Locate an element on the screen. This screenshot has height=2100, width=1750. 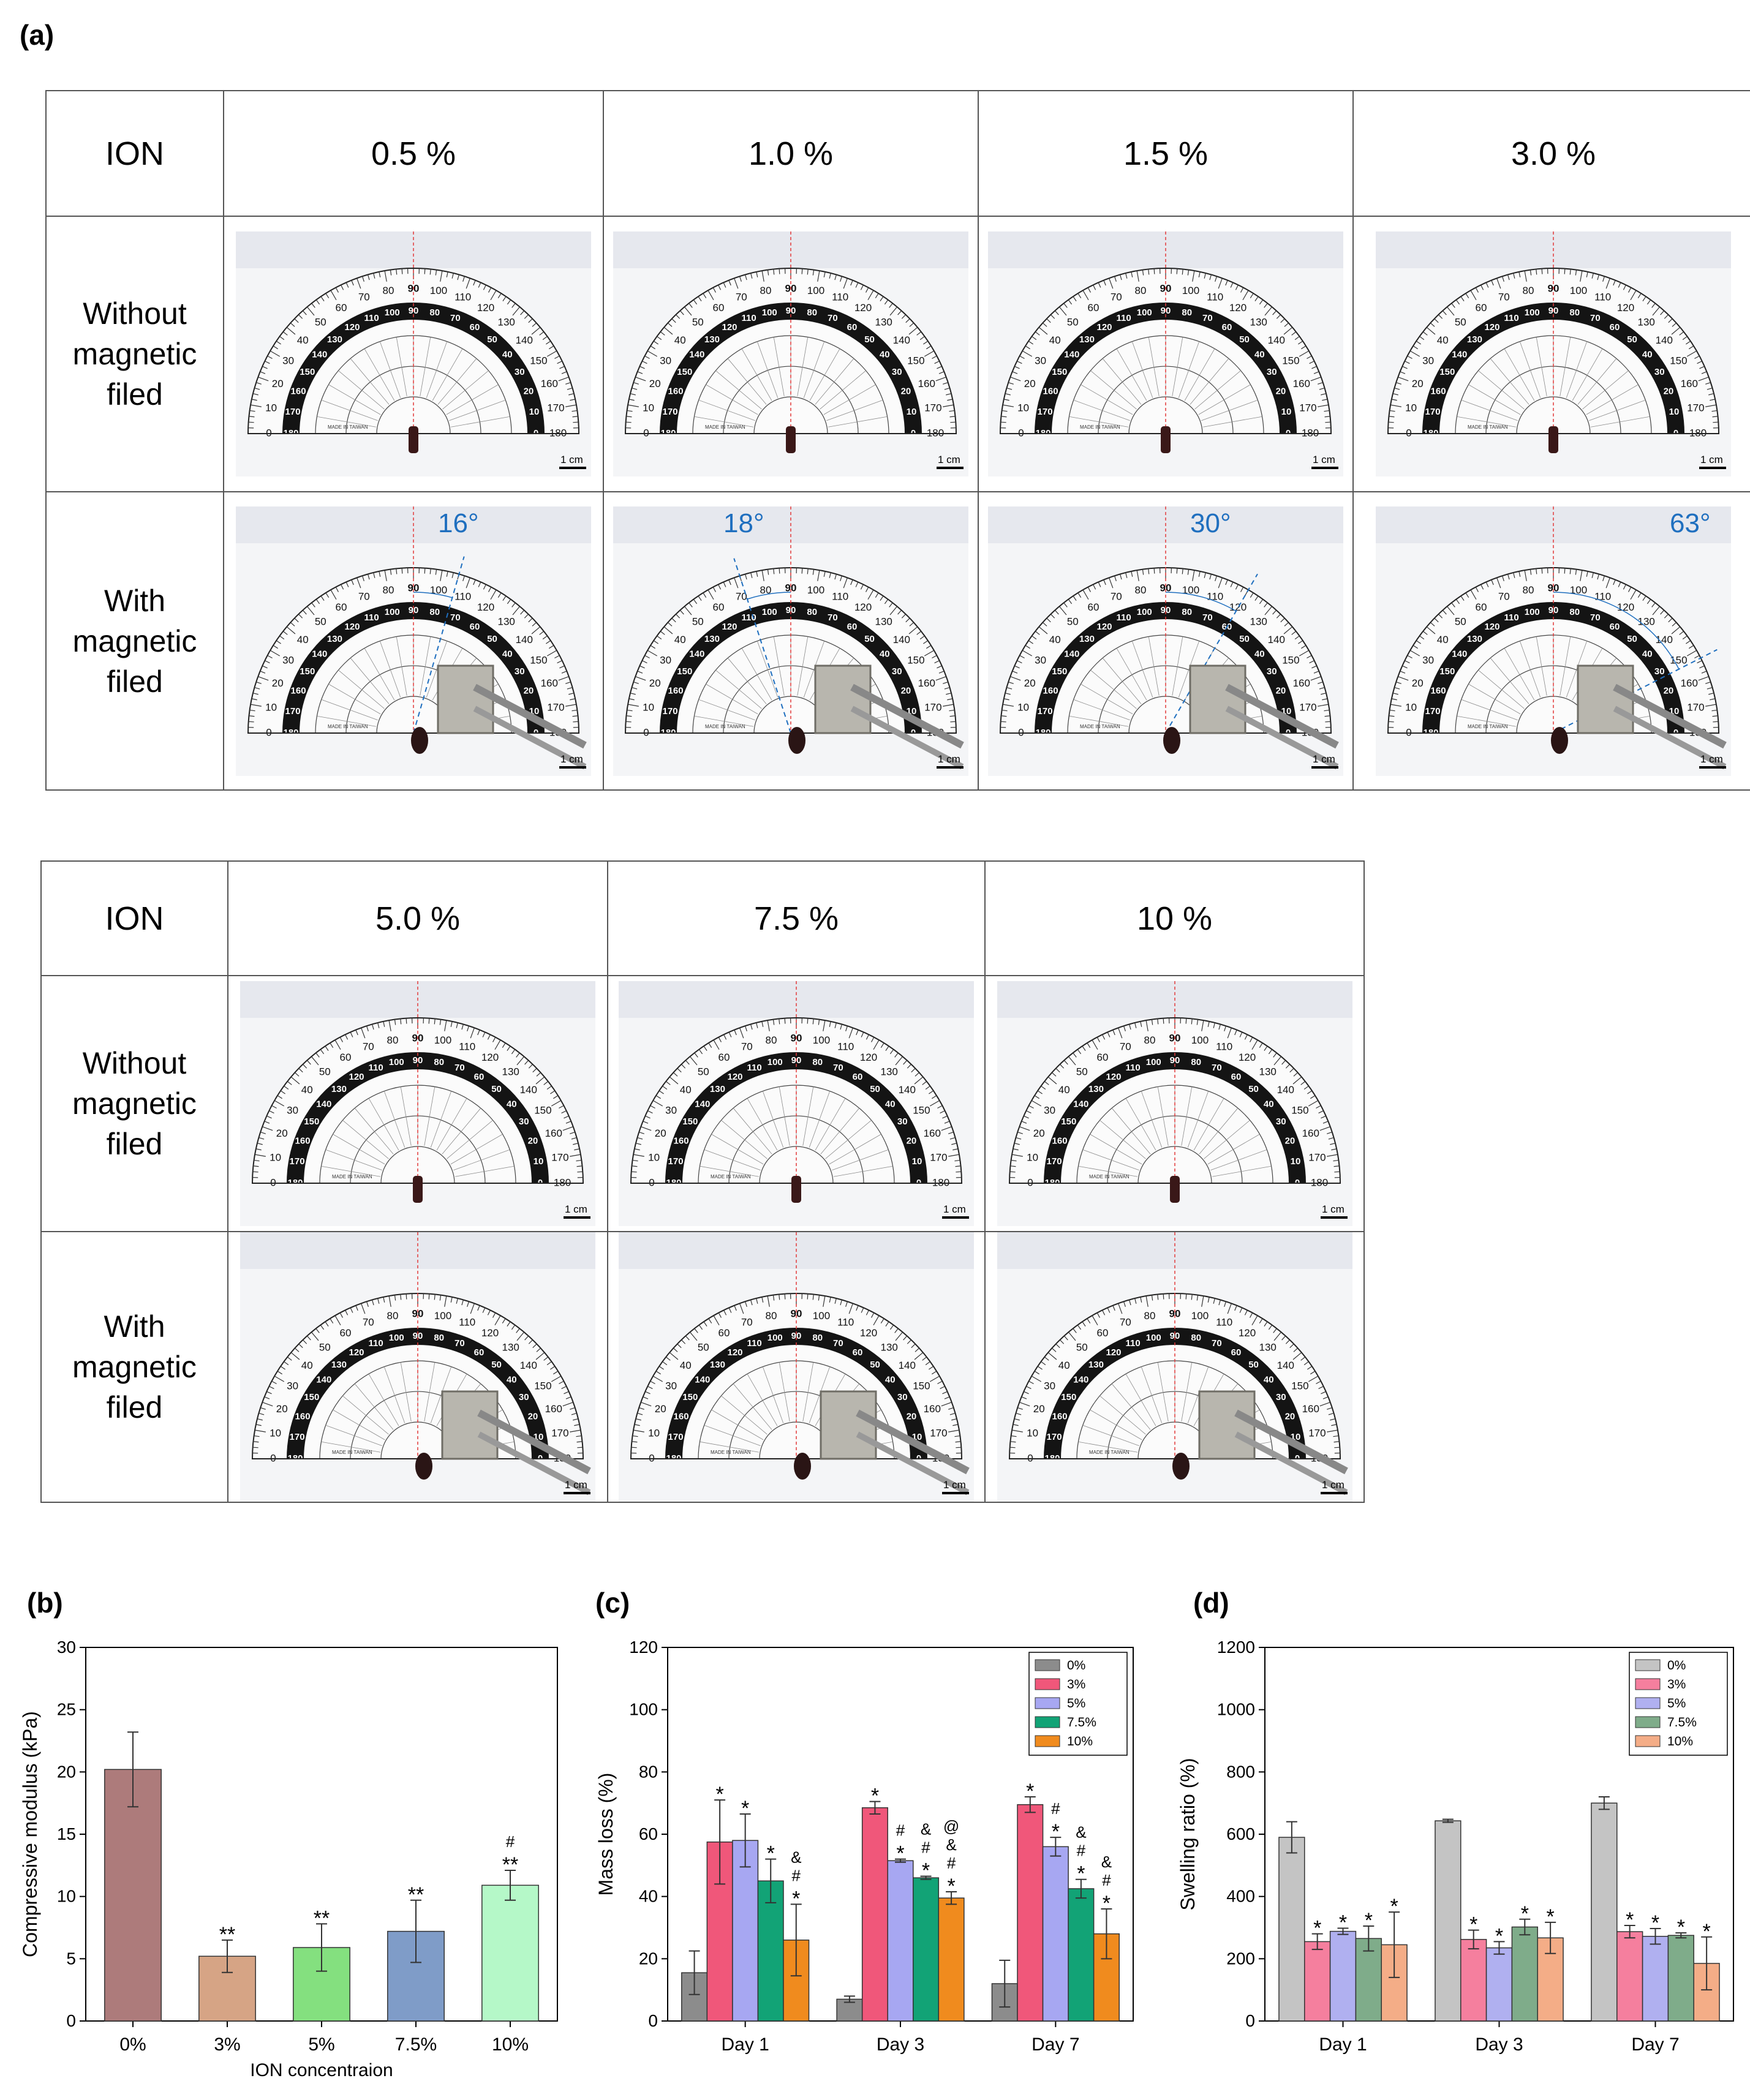
band-number: 60 is located at coordinates (480, 1077).